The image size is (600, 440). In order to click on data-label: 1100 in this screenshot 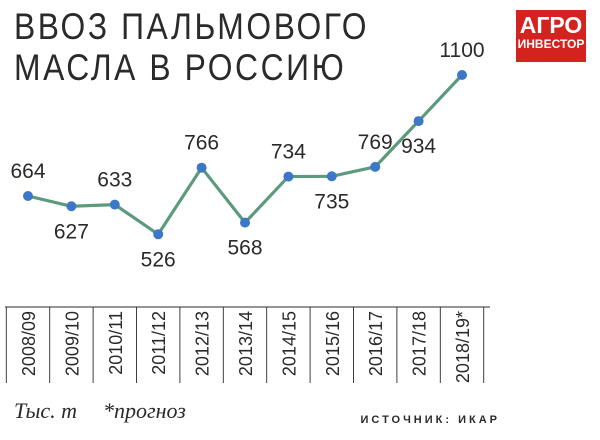, I will do `click(461, 50)`.